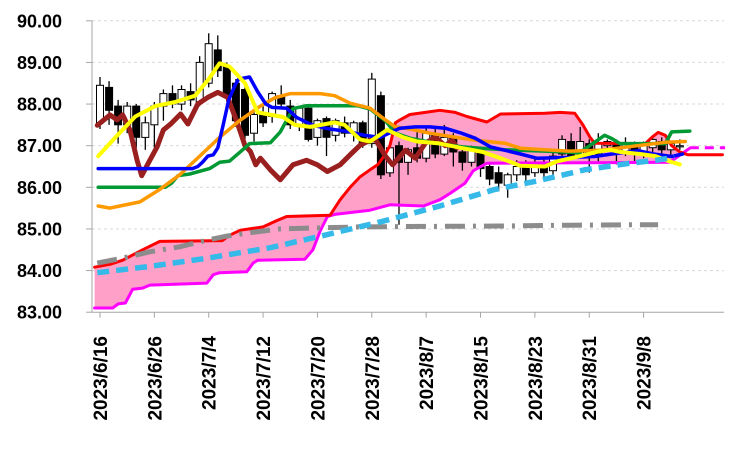 This screenshot has height=451, width=730. I want to click on x-axis-label: 2023/6/26, so click(155, 378).